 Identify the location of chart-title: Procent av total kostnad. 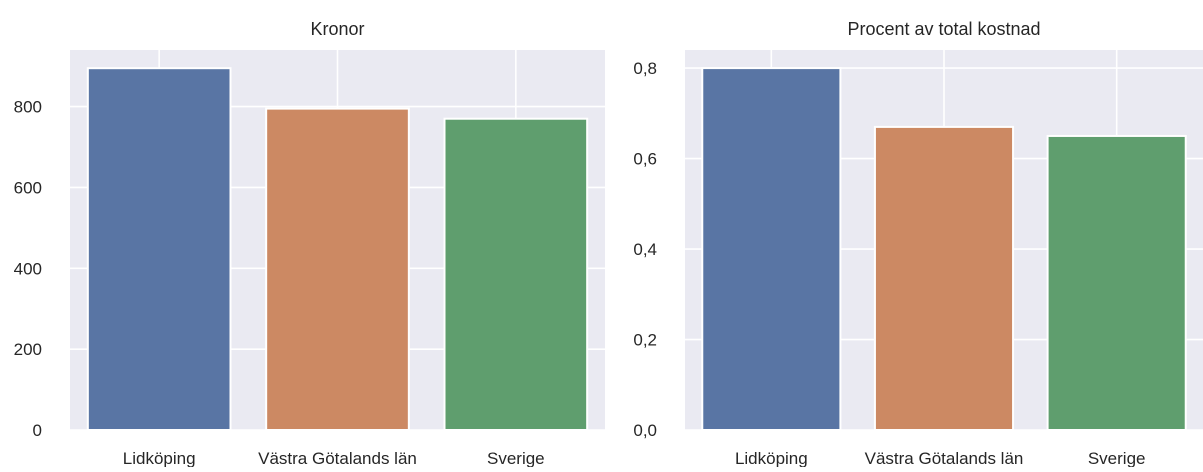
(943, 29).